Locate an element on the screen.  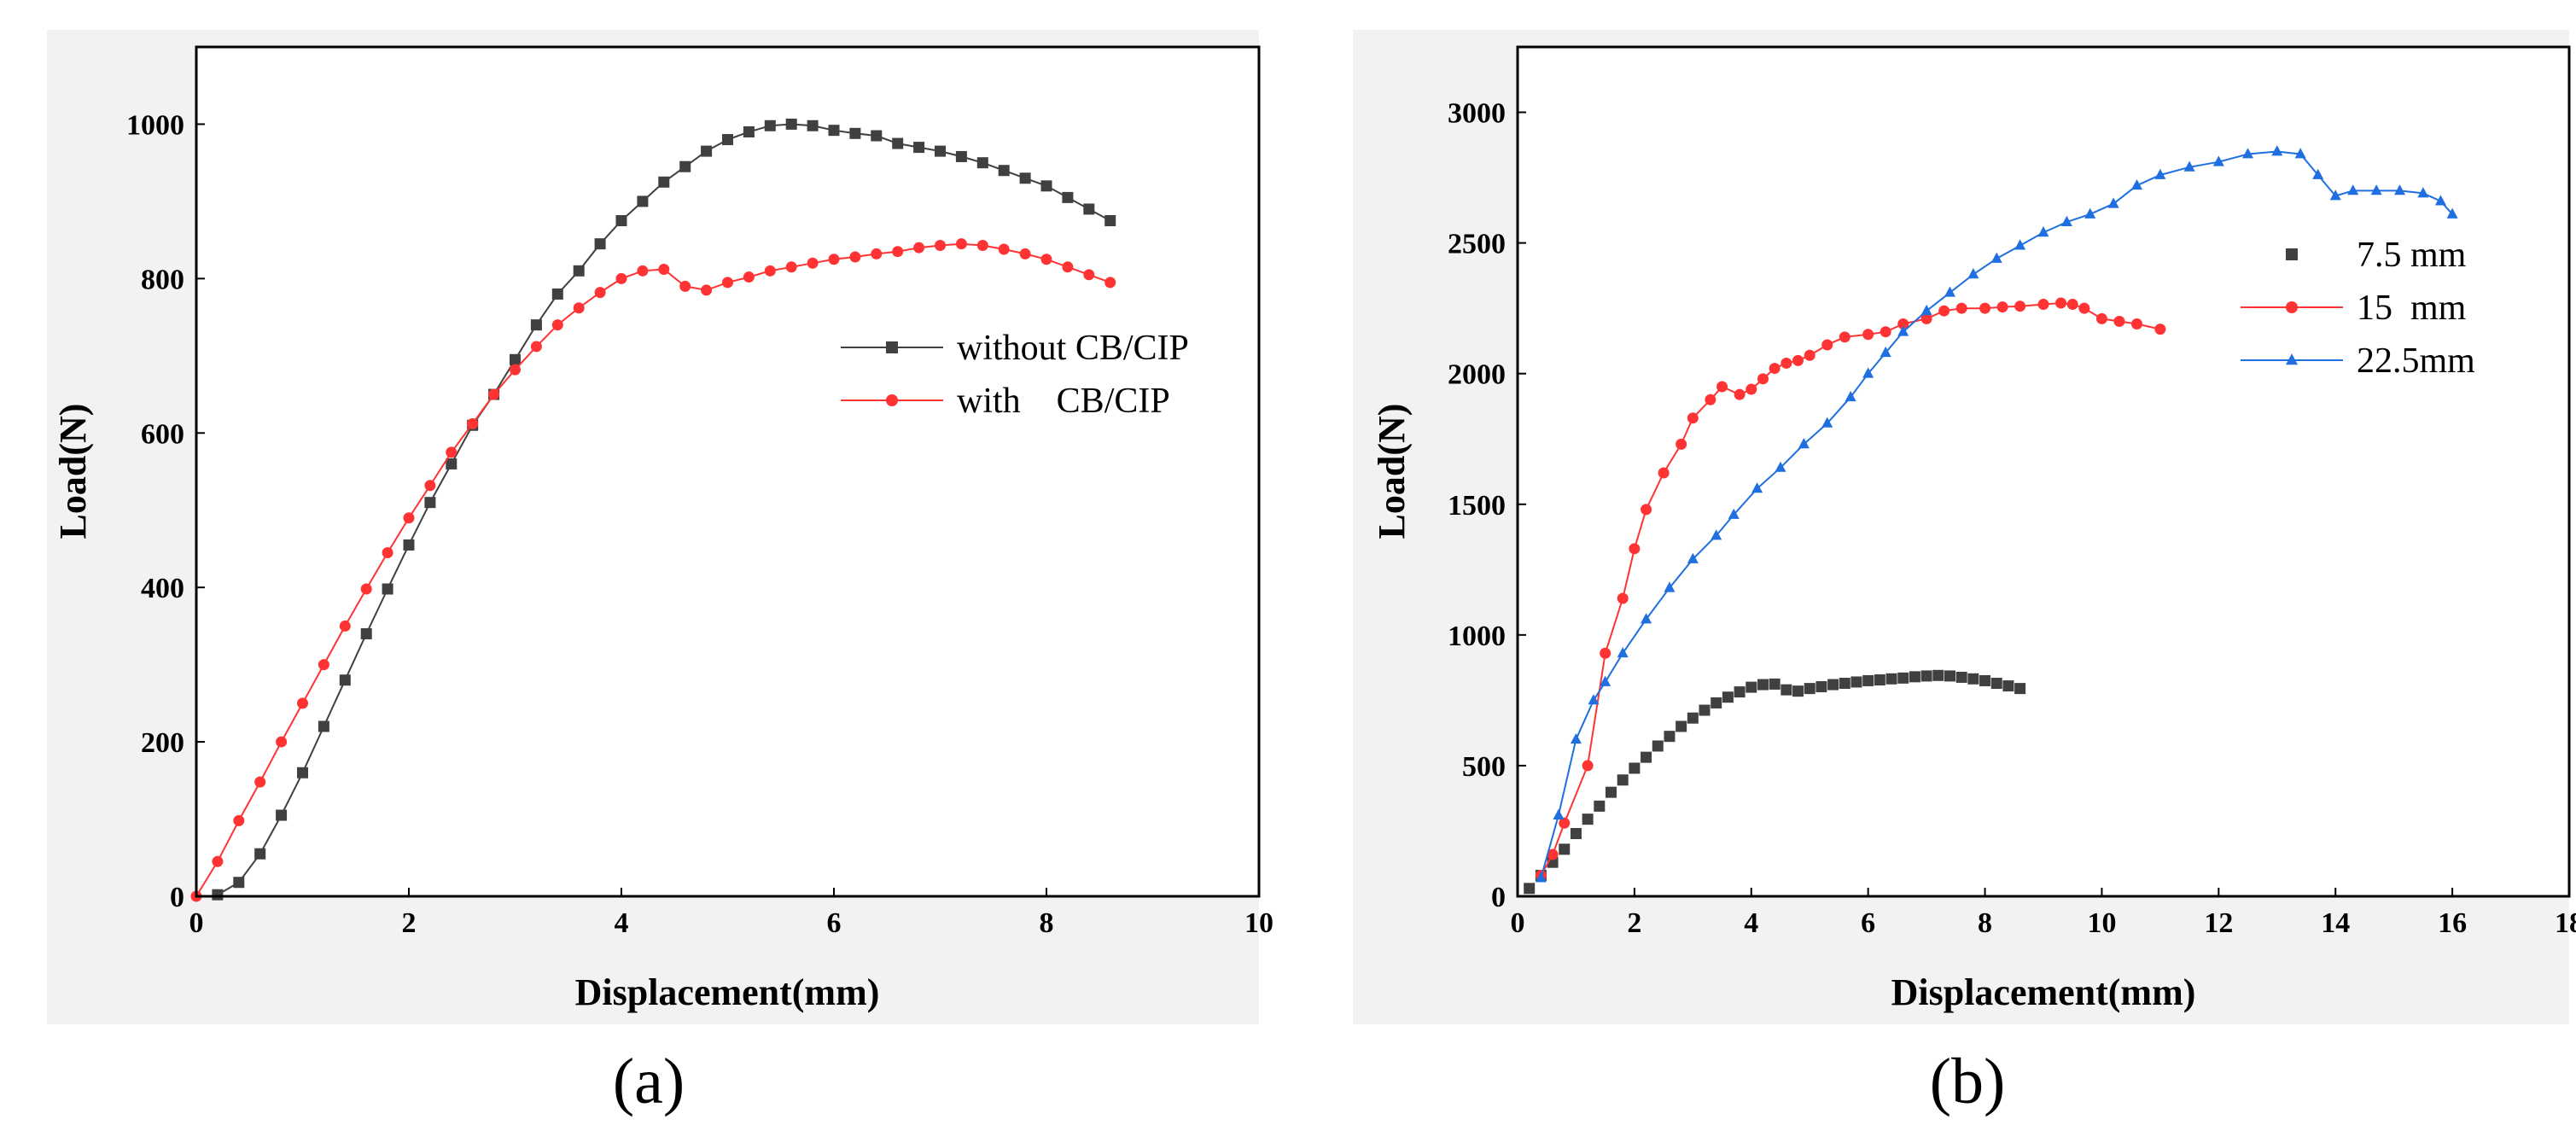
legend-label: without CB/CIP is located at coordinates (1073, 349).